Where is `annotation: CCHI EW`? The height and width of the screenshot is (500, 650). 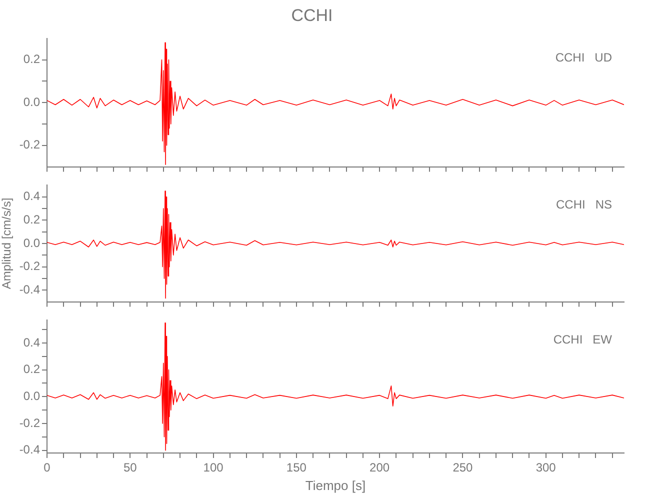 annotation: CCHI EW is located at coordinates (583, 339).